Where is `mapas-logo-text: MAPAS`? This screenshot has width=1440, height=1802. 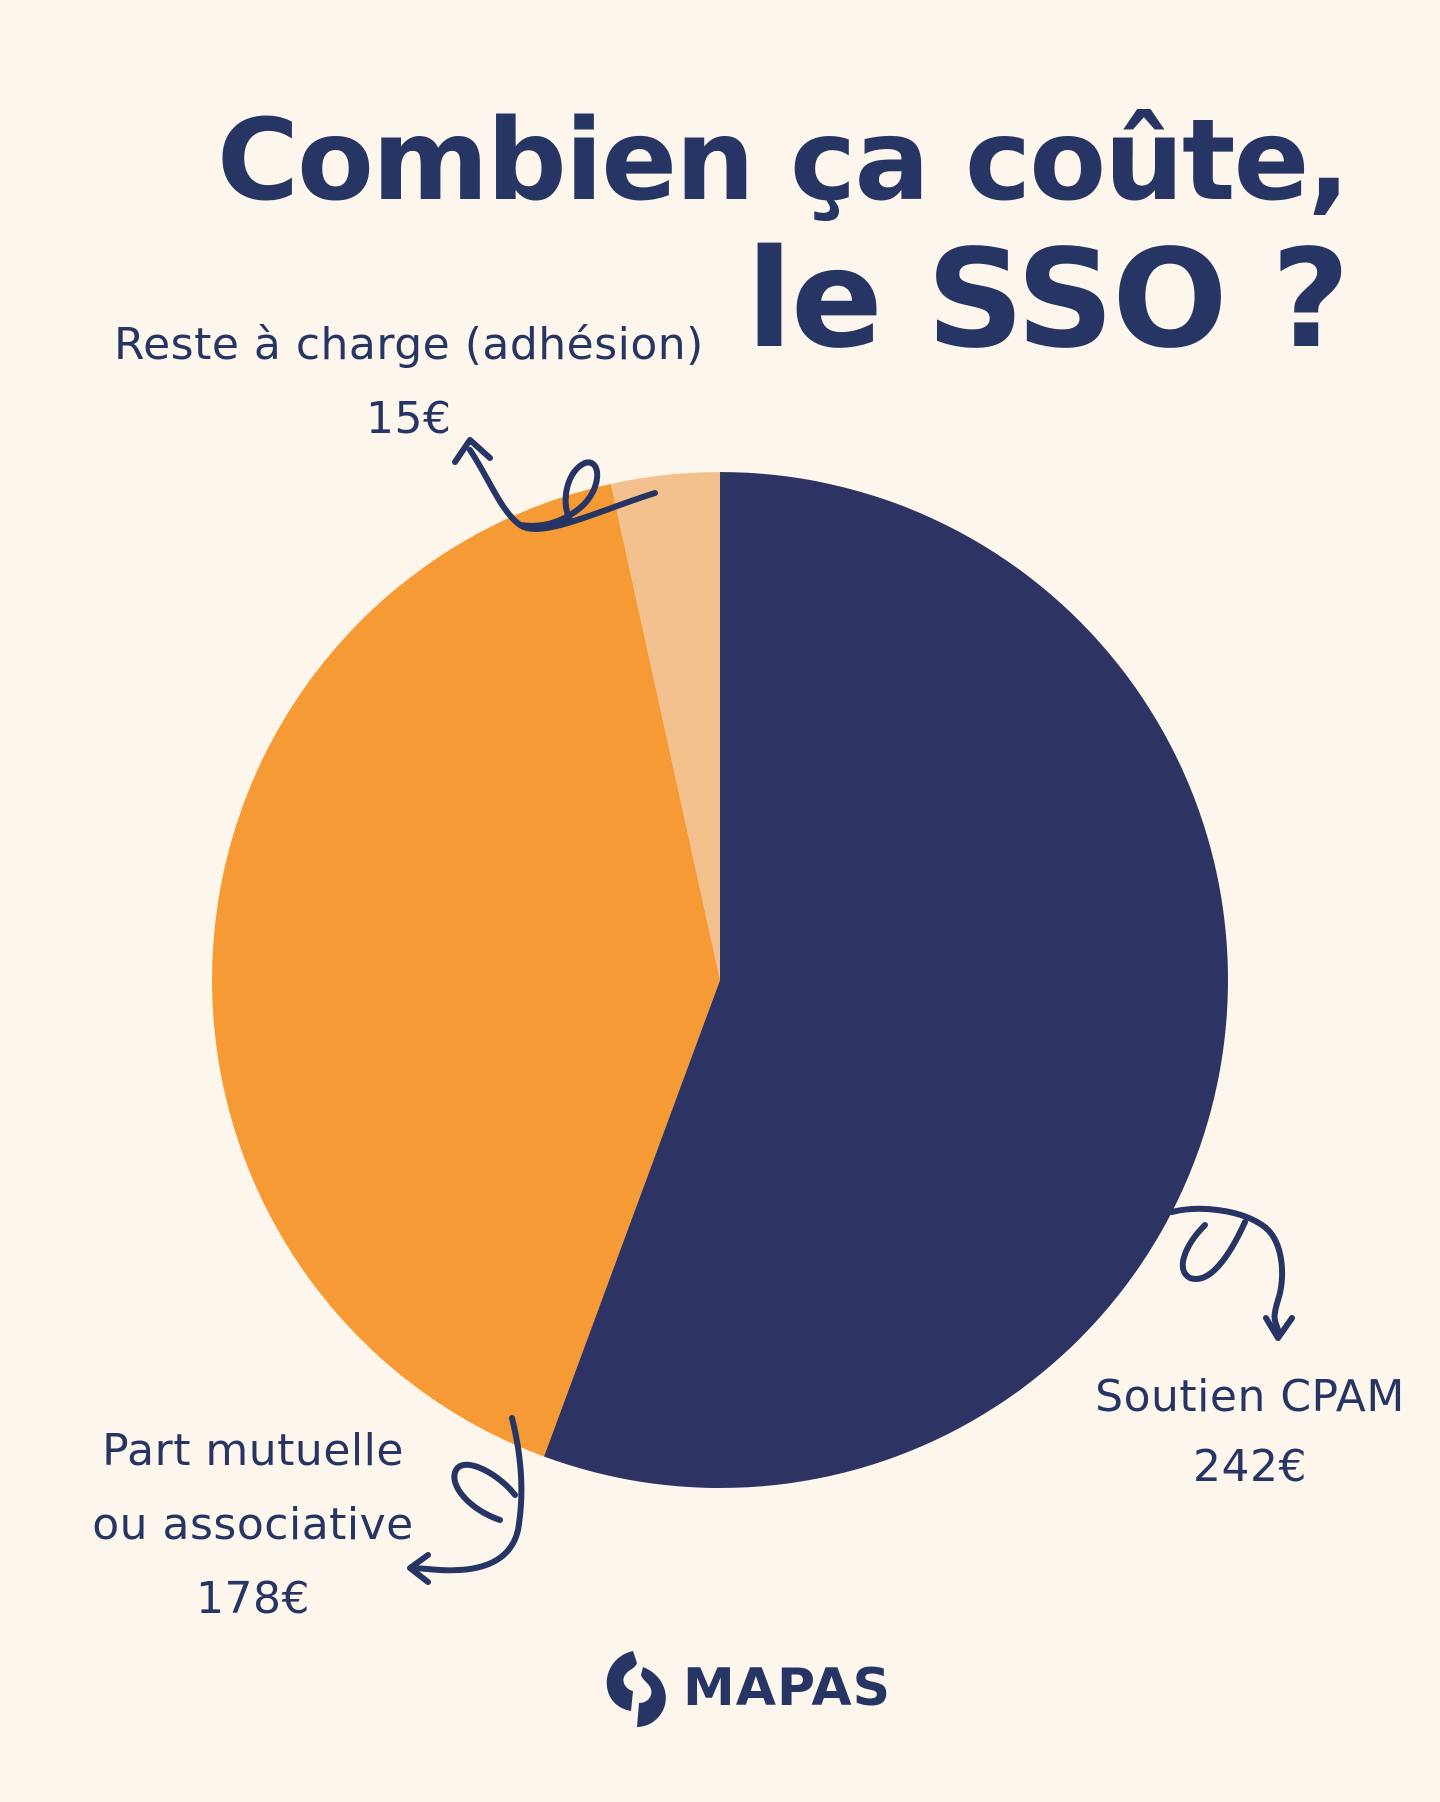 mapas-logo-text: MAPAS is located at coordinates (787, 1688).